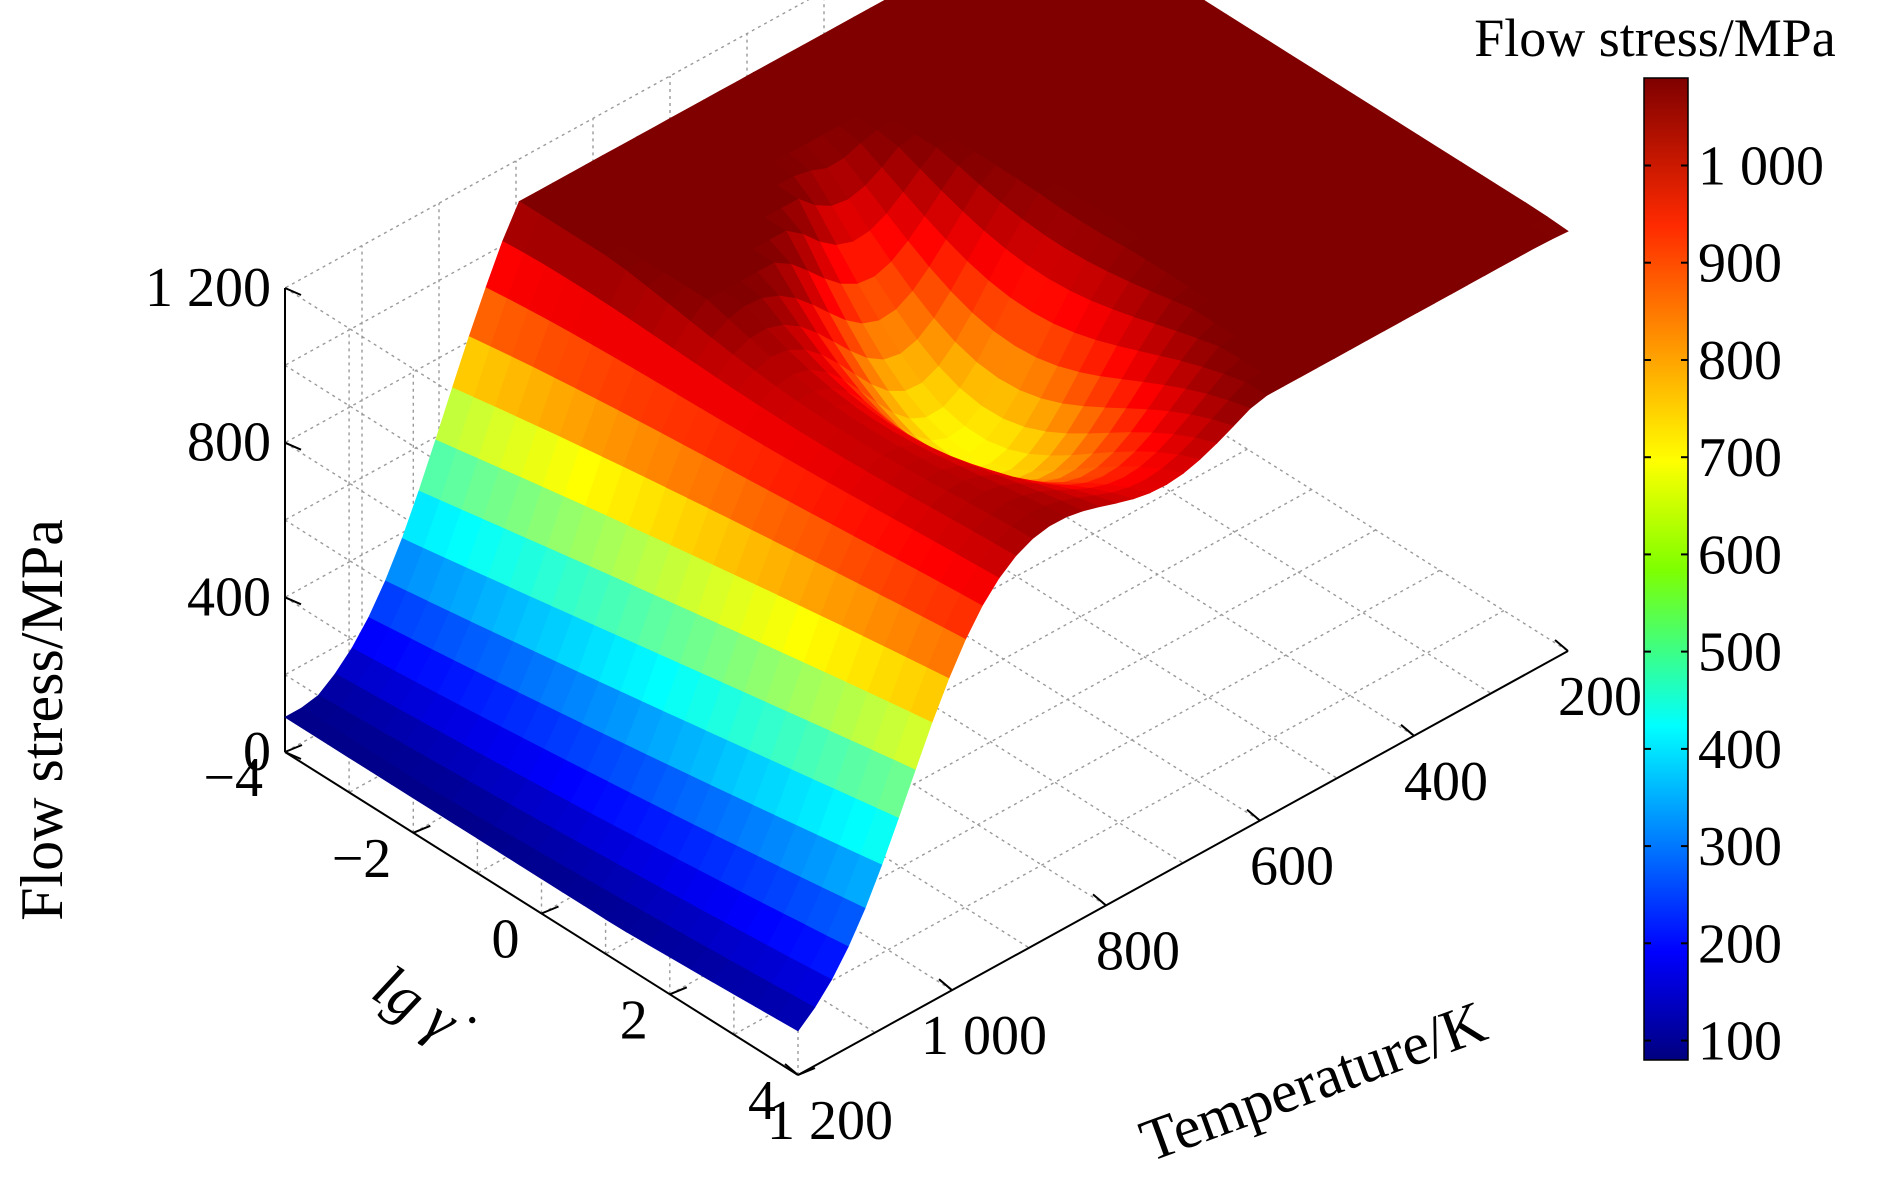 This screenshot has width=1890, height=1180. Describe the element at coordinates (42, 720) in the screenshot. I see `z-axis-label: Flow stress/MPa` at that location.